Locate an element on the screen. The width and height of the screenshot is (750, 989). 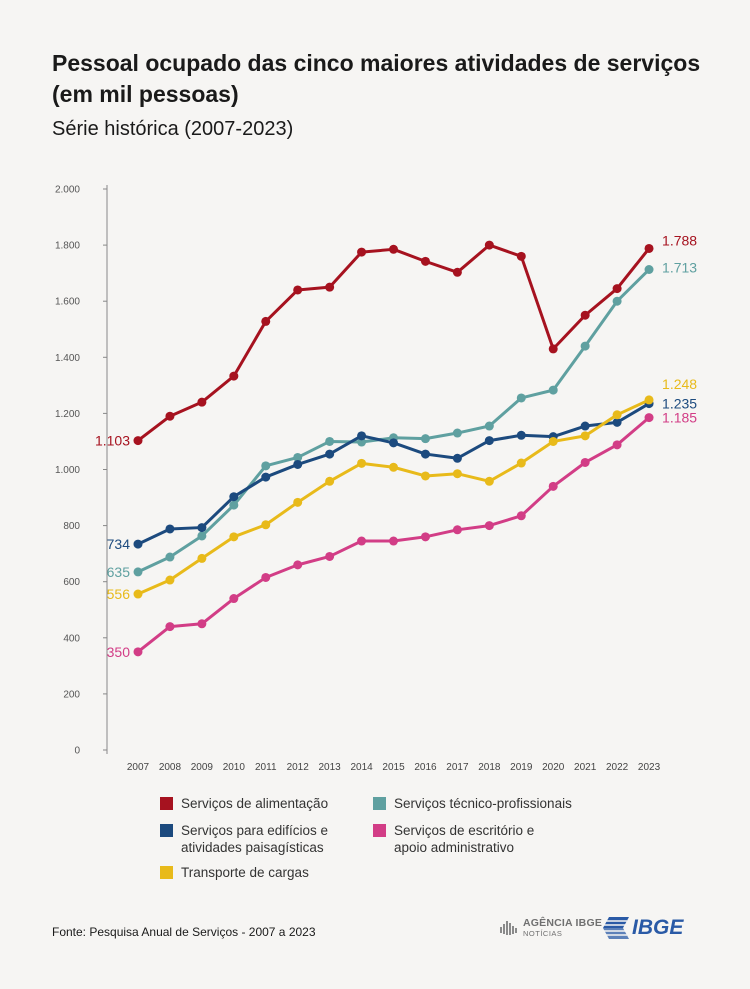
data-label-last-tecnico: 1.713 is located at coordinates (679, 268).